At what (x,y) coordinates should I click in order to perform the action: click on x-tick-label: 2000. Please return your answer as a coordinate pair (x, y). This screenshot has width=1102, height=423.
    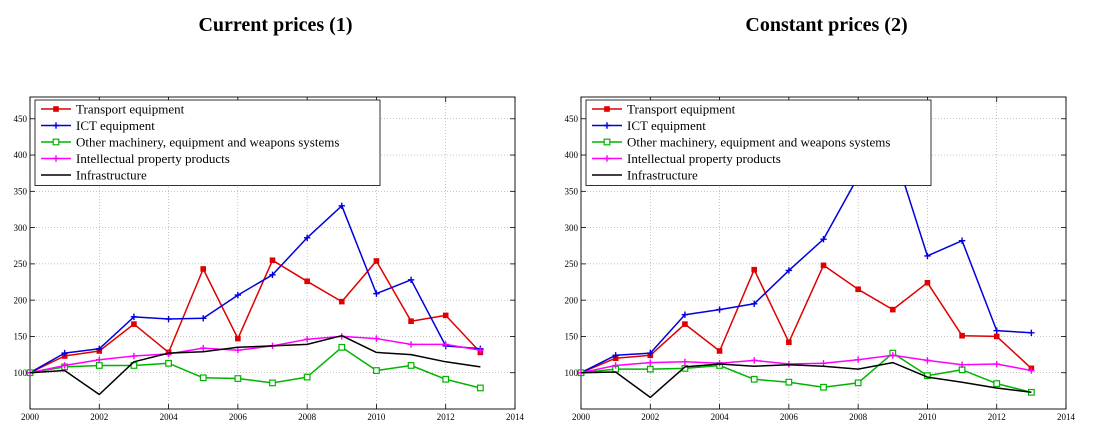
    Looking at the image, I should click on (30, 417).